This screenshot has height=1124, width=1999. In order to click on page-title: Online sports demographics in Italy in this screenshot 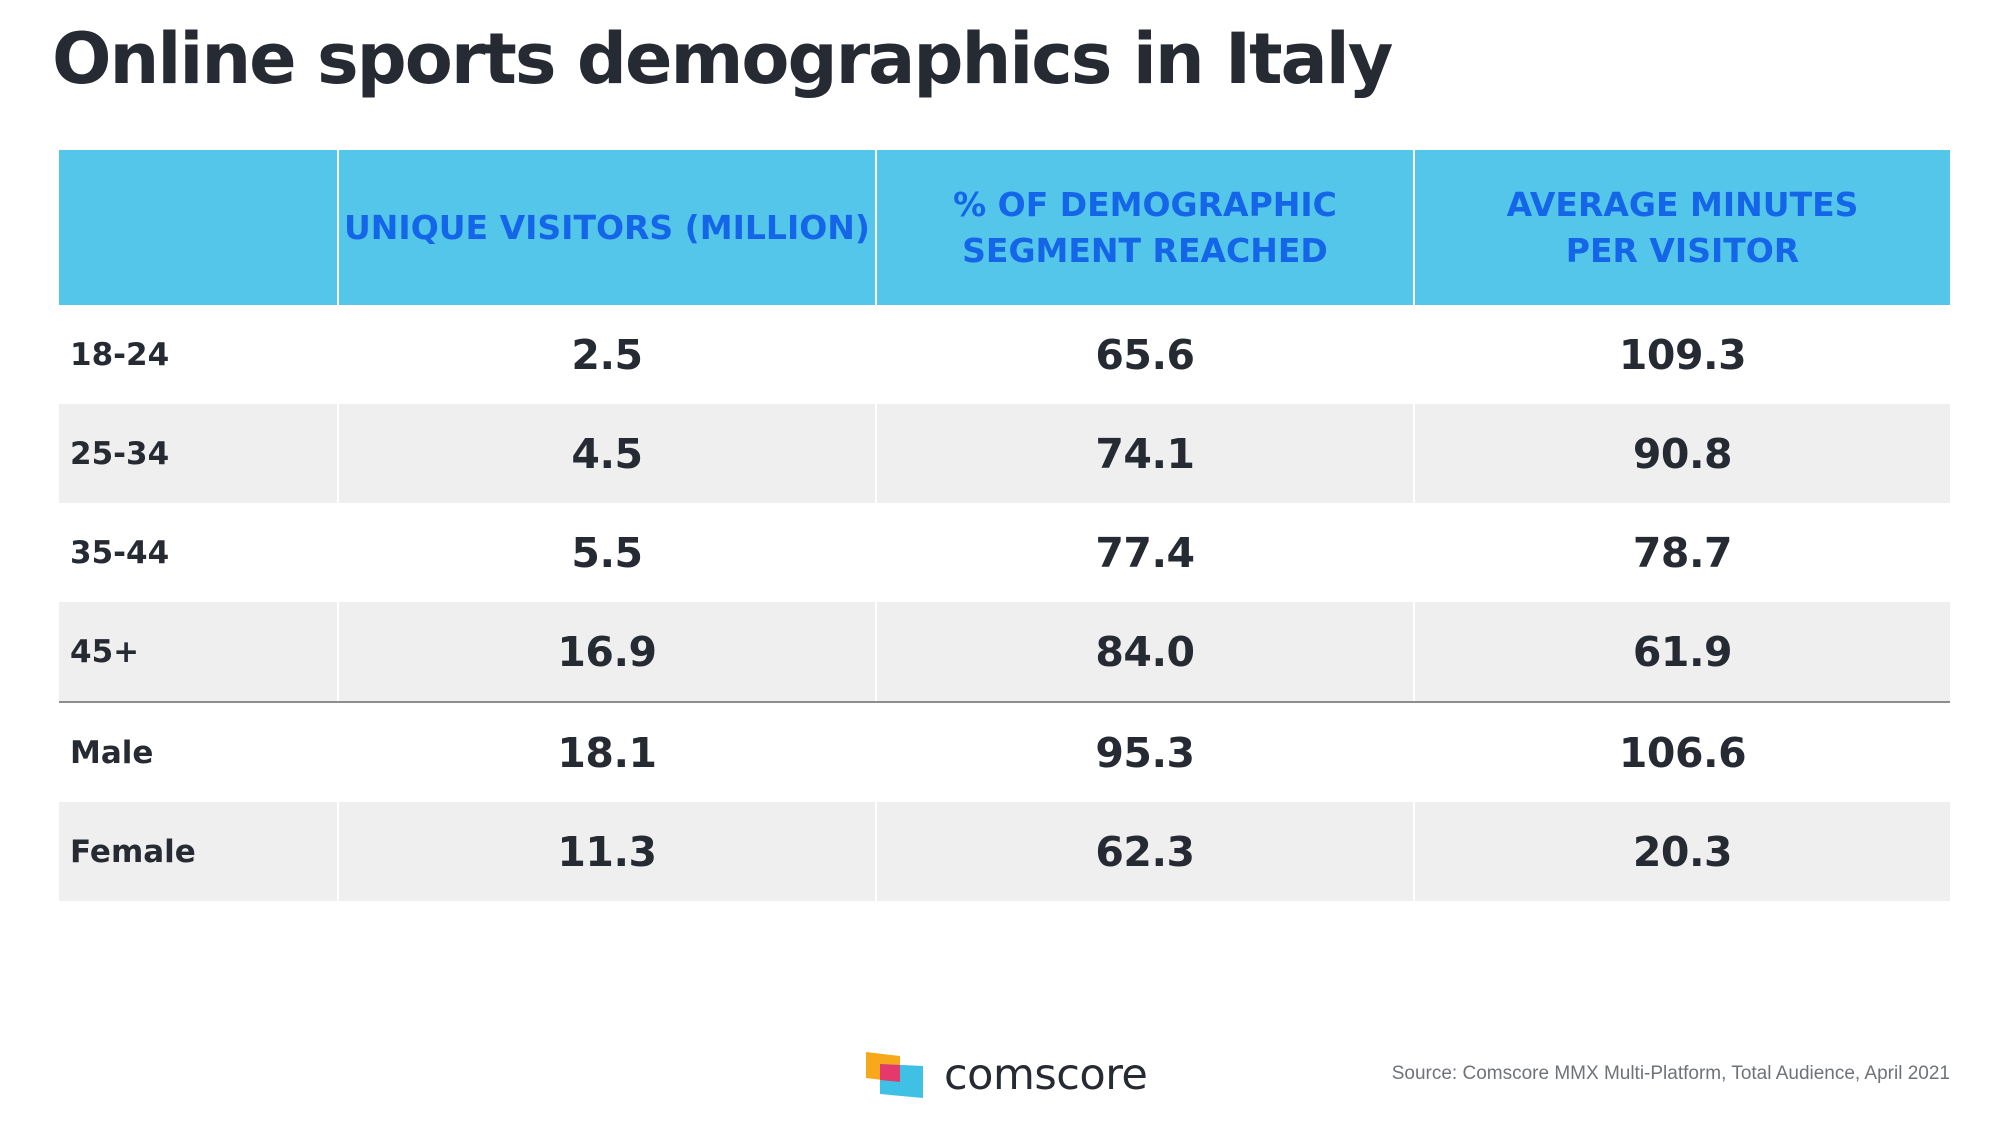, I will do `click(722, 59)`.